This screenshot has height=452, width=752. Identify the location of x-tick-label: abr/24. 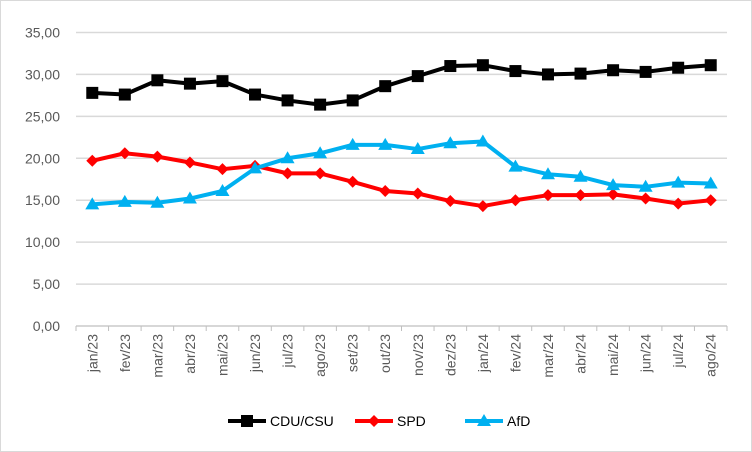
(581, 354).